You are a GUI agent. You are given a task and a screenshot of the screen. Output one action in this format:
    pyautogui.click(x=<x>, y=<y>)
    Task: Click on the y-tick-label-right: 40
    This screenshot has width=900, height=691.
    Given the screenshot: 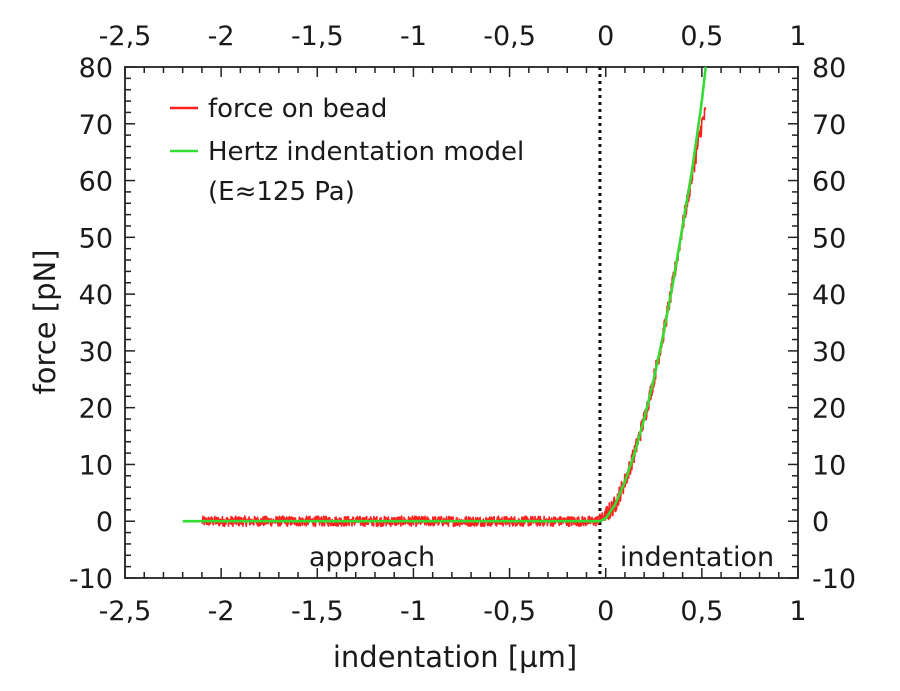 What is the action you would take?
    pyautogui.click(x=829, y=295)
    